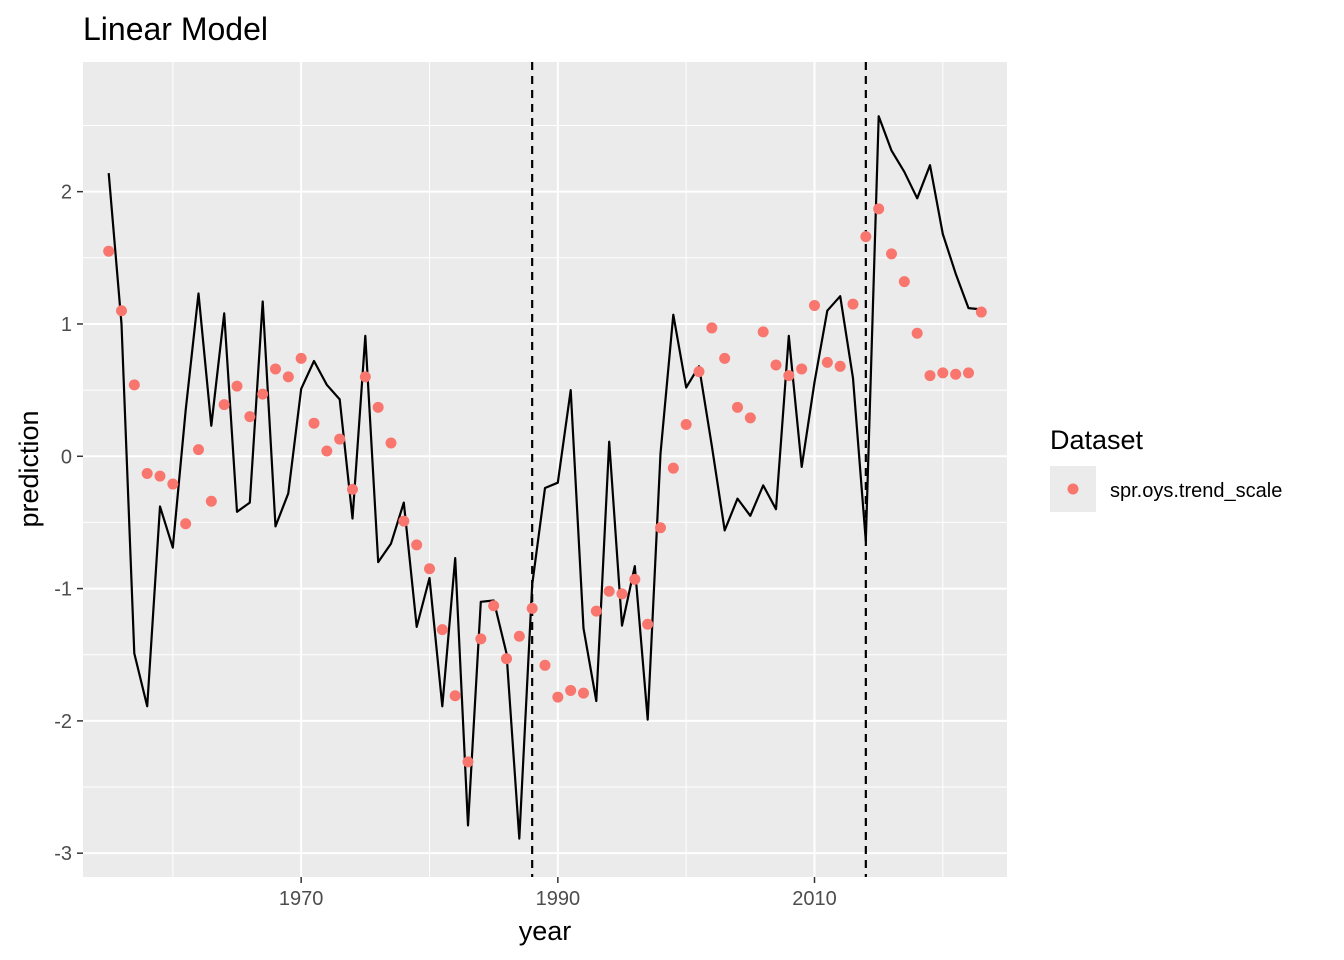  What do you see at coordinates (66, 325) in the screenshot?
I see `y-tick-label: 1` at bounding box center [66, 325].